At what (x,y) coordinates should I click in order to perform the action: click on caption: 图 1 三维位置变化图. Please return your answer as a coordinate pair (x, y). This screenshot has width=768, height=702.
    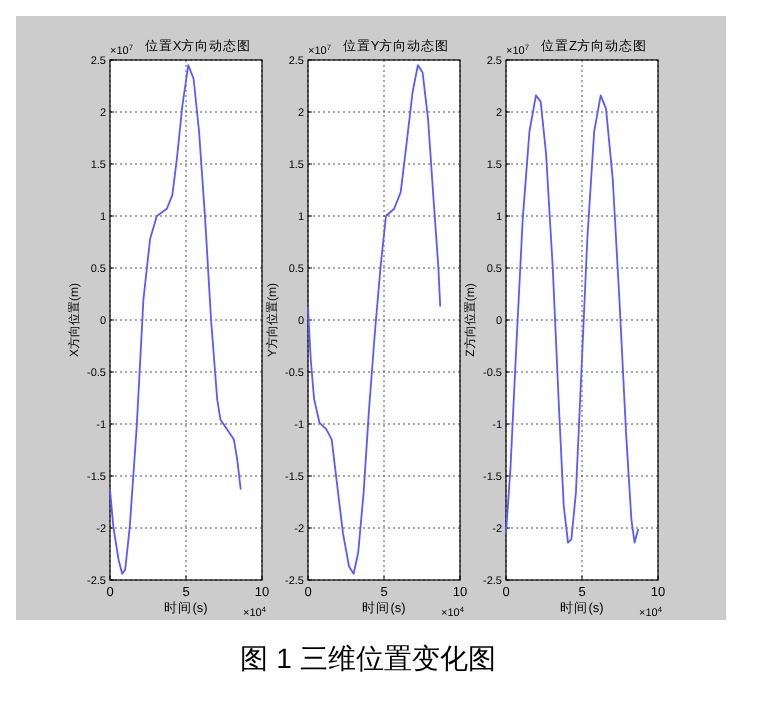
    Looking at the image, I should click on (368, 658).